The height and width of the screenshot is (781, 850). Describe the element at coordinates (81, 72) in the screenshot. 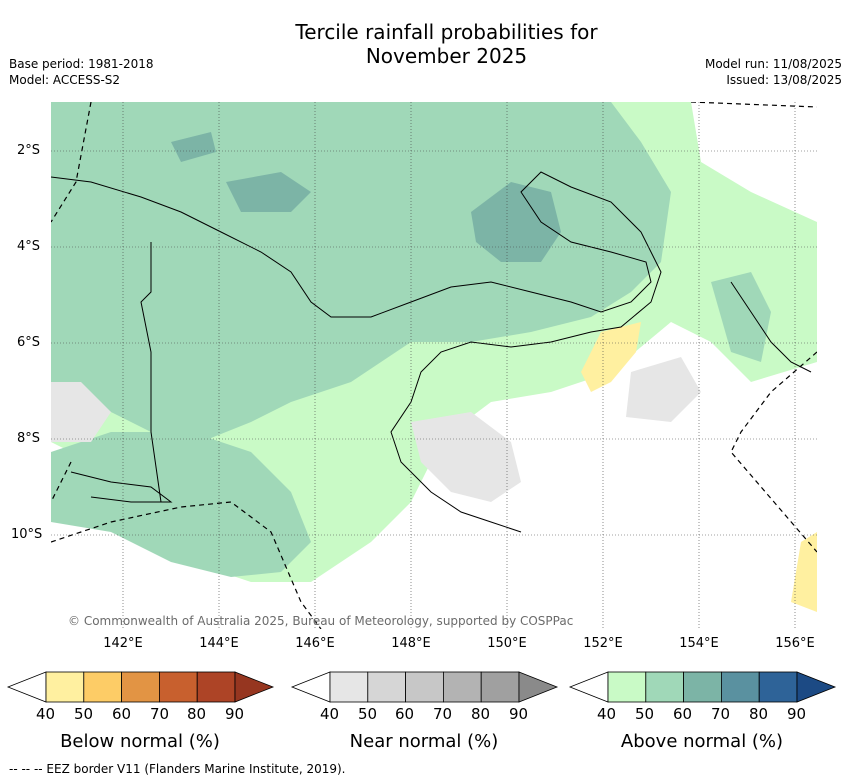

I see `model-info: Base period: 1981-2018 Model: ACCESS-S2` at that location.